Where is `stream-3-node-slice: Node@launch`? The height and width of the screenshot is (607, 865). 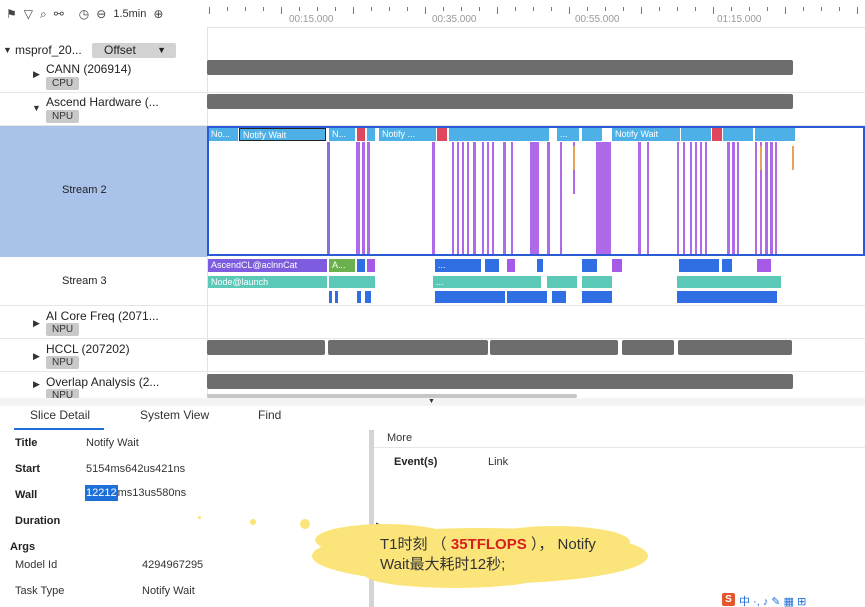
stream-3-node-slice: Node@launch is located at coordinates (267, 282).